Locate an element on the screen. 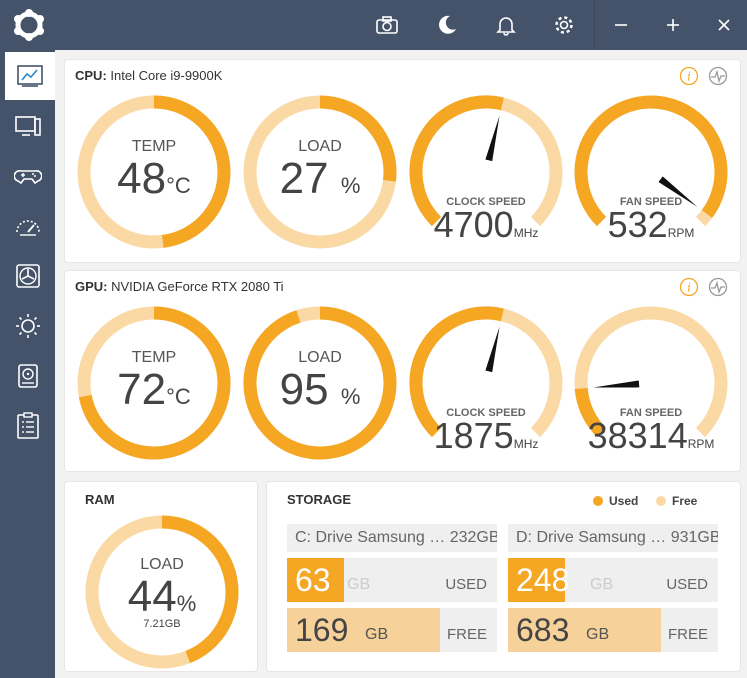 This screenshot has width=747, height=678. drive-c-free-value: 169 is located at coordinates (322, 630).